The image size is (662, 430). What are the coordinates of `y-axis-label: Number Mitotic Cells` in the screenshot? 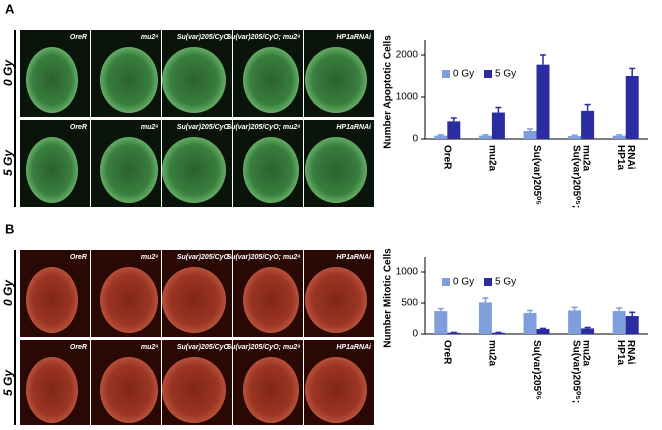 It's located at (388, 298).